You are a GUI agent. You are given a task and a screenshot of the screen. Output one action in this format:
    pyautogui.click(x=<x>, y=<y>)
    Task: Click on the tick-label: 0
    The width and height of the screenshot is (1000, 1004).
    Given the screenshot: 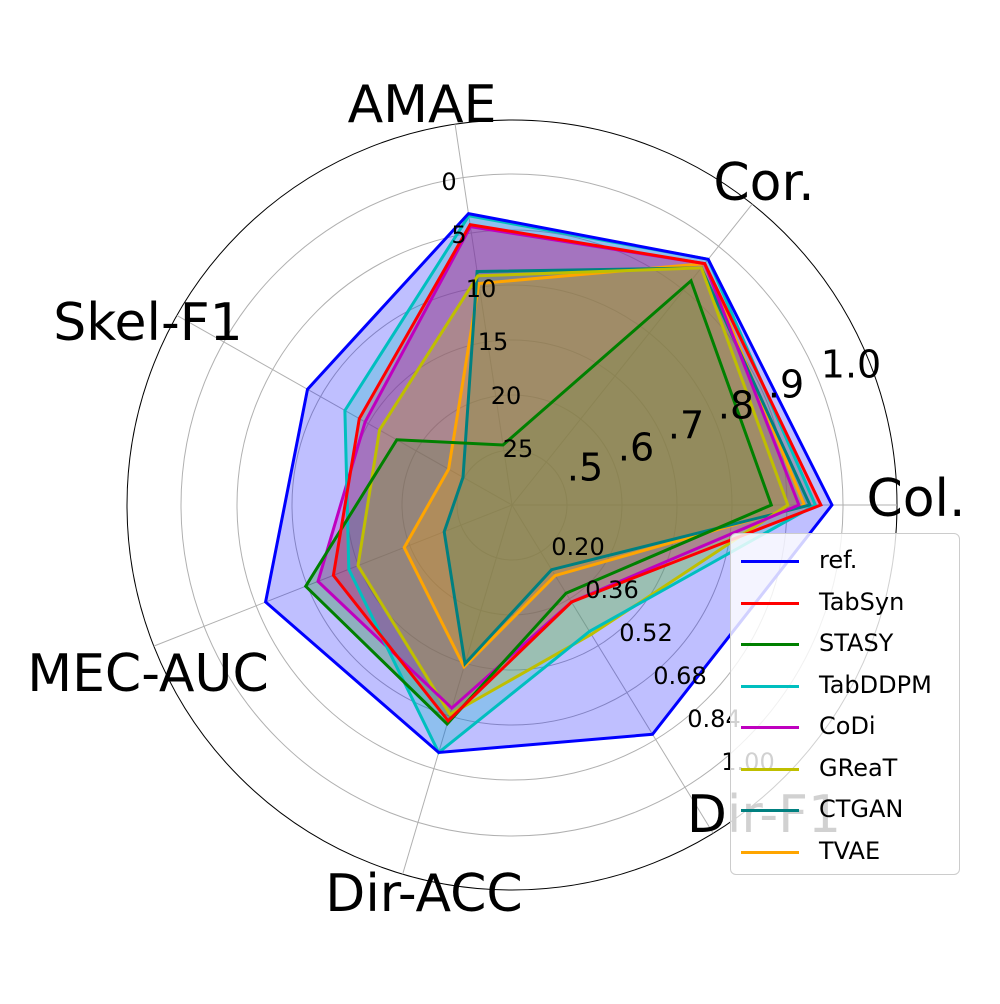 What is the action you would take?
    pyautogui.click(x=448, y=182)
    